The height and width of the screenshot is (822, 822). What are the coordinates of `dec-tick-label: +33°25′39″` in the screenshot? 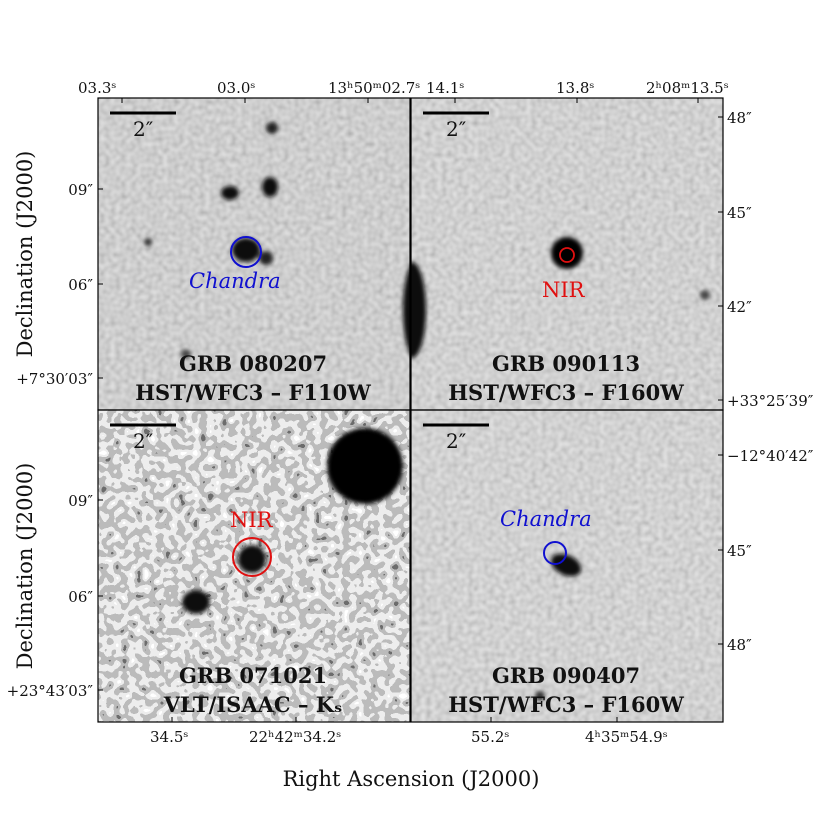 It's located at (770, 401).